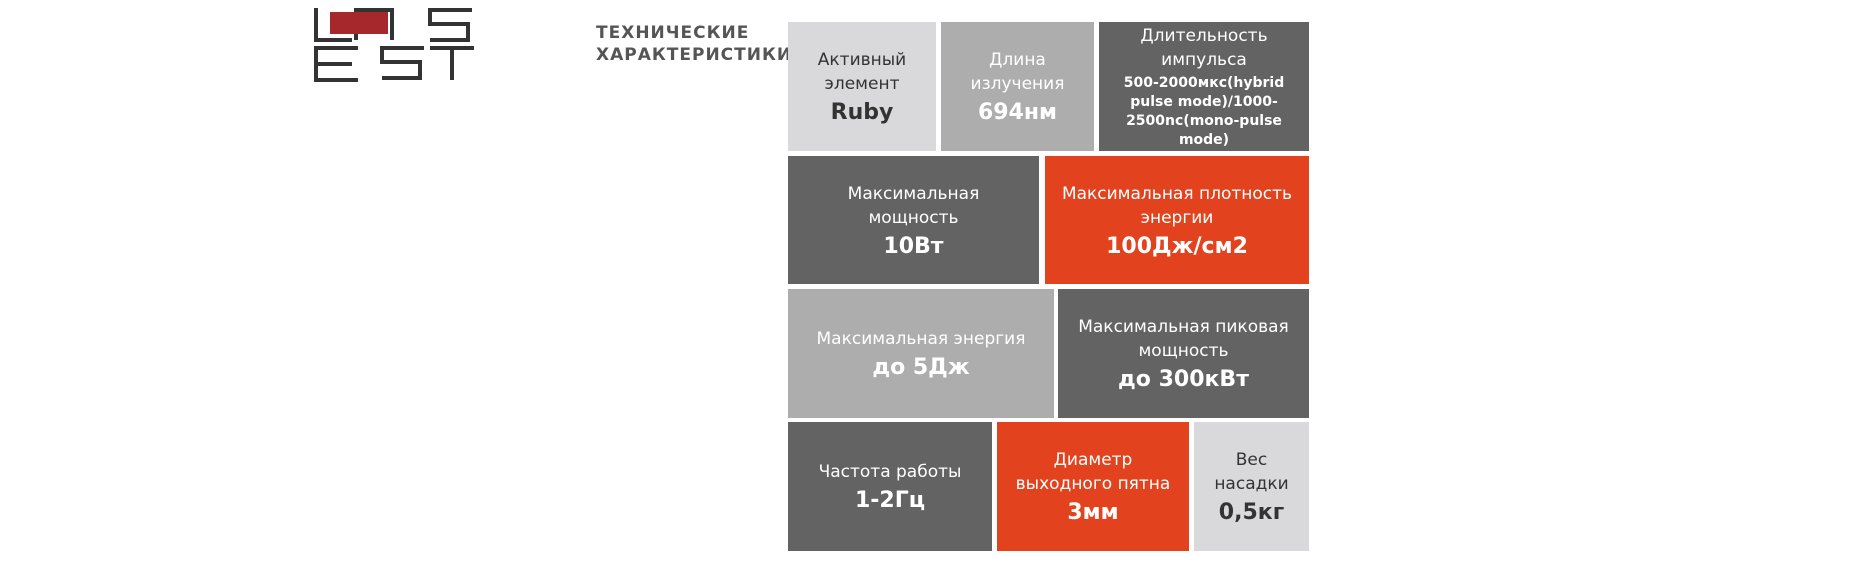  I want to click on spec-cell: Максимальная плотность энергии 100Дж/см2, so click(1177, 220).